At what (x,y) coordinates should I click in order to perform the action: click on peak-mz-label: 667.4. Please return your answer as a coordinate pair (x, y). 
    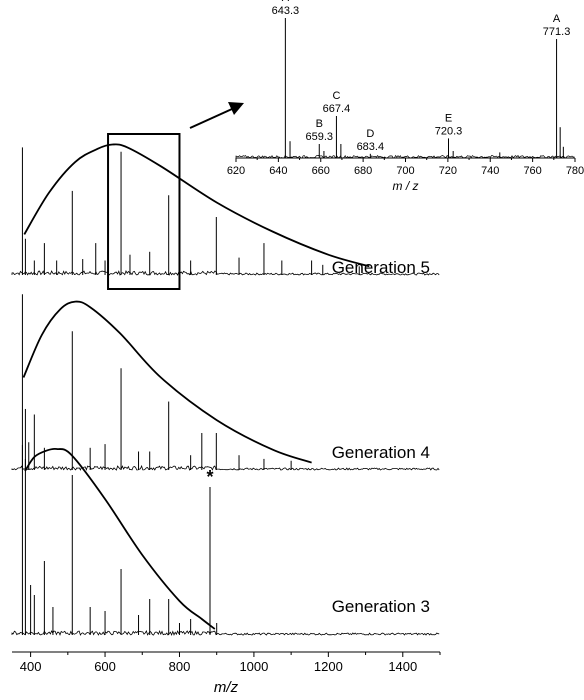
    Looking at the image, I should click on (337, 109).